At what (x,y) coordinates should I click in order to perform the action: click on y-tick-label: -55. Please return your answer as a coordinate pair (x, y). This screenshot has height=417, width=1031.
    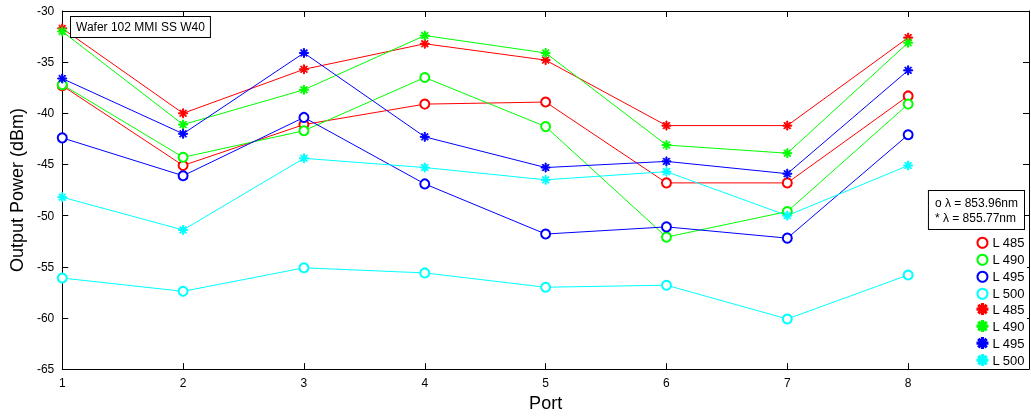
    Looking at the image, I should click on (45, 266).